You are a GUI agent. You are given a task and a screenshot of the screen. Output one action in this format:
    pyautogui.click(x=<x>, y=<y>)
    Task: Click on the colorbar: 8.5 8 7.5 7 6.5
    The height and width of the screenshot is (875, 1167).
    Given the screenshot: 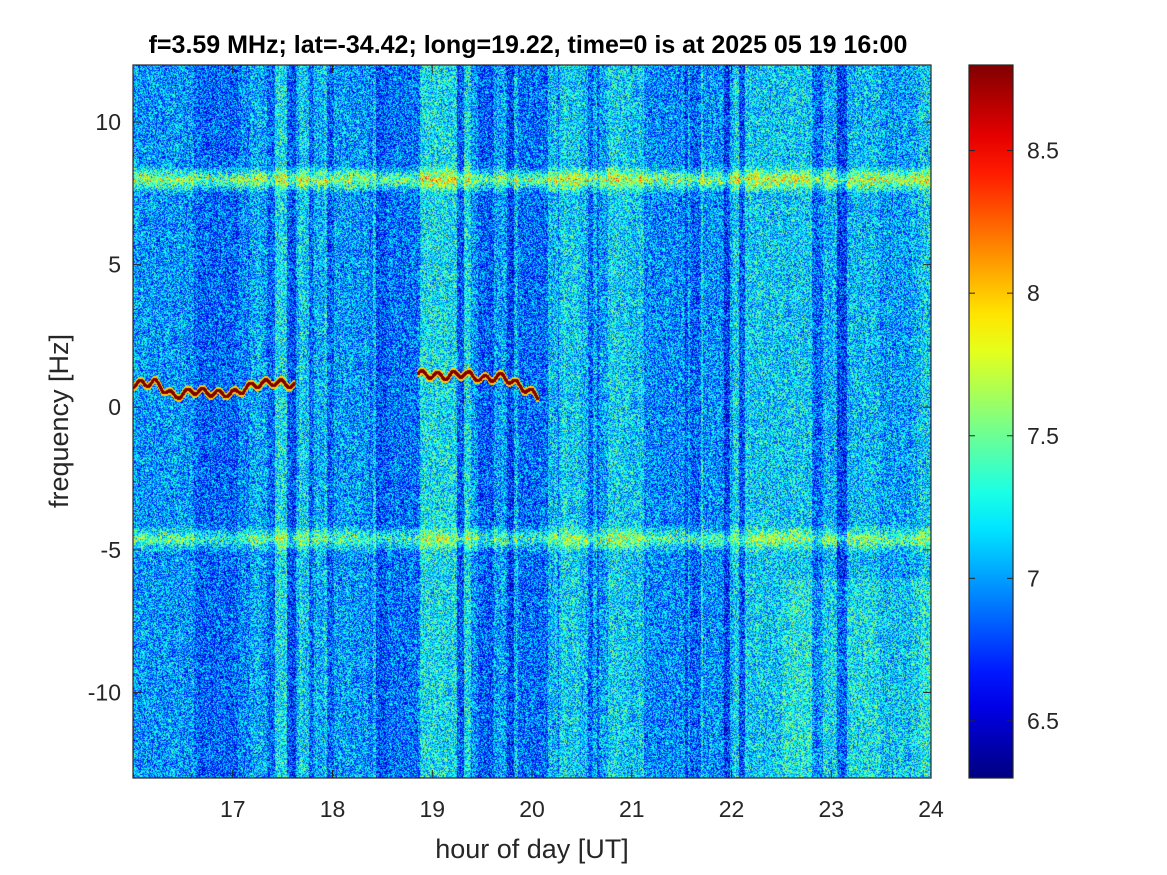 What is the action you would take?
    pyautogui.click(x=1013, y=421)
    